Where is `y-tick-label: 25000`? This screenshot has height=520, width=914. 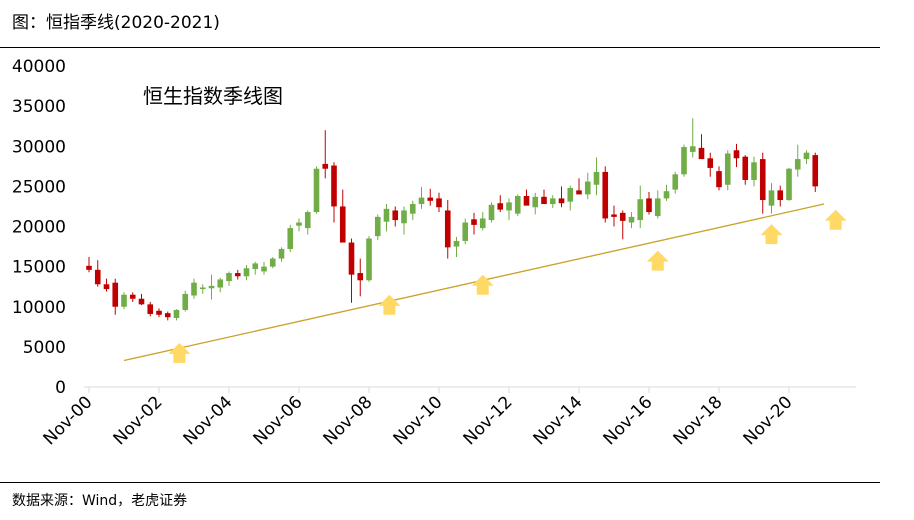 y-tick-label: 25000 is located at coordinates (39, 187).